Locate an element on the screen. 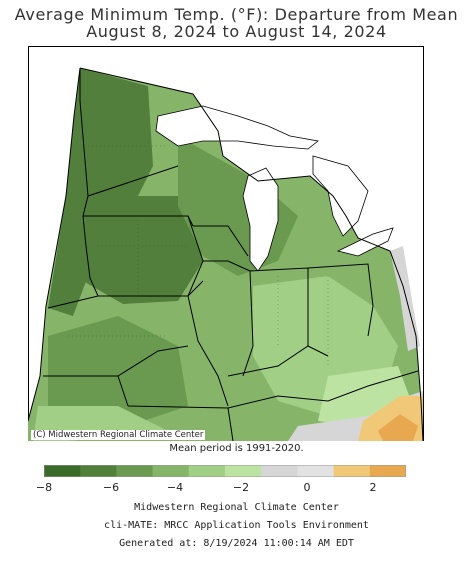 This screenshot has width=473, height=570. mean-period-note: Mean period is 1991-2020. is located at coordinates (236, 448).